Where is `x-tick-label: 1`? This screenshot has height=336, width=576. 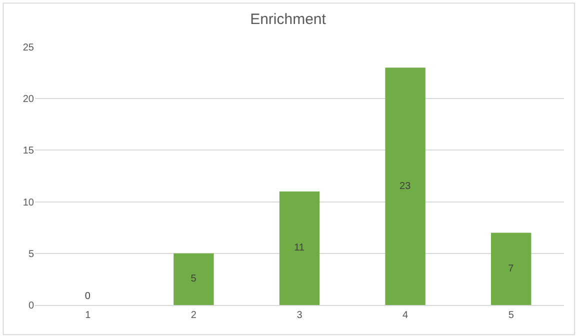
x-tick-label: 1 is located at coordinates (88, 315).